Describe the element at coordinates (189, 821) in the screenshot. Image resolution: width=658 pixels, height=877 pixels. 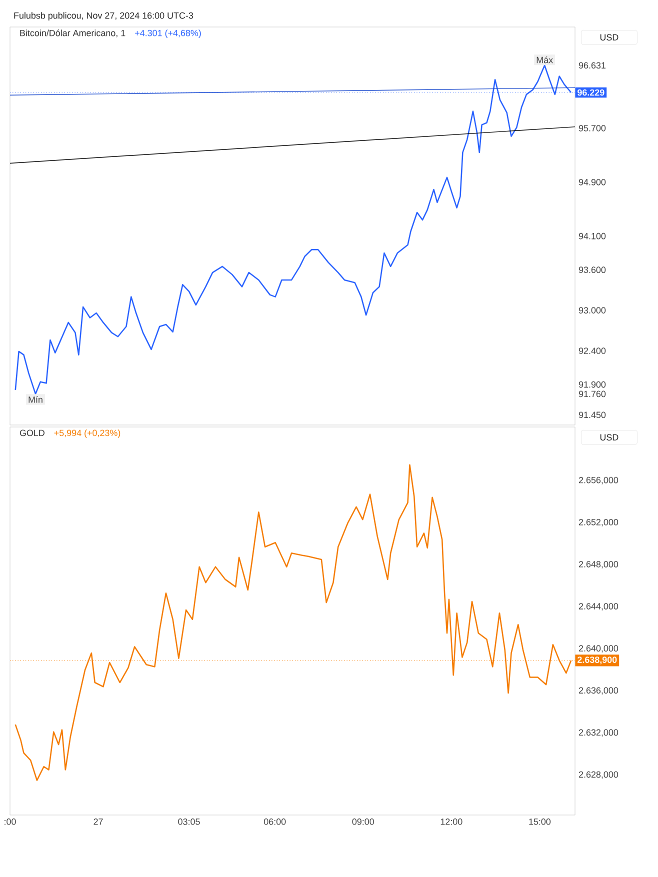
I see `x-tick-label: 03:05` at that location.